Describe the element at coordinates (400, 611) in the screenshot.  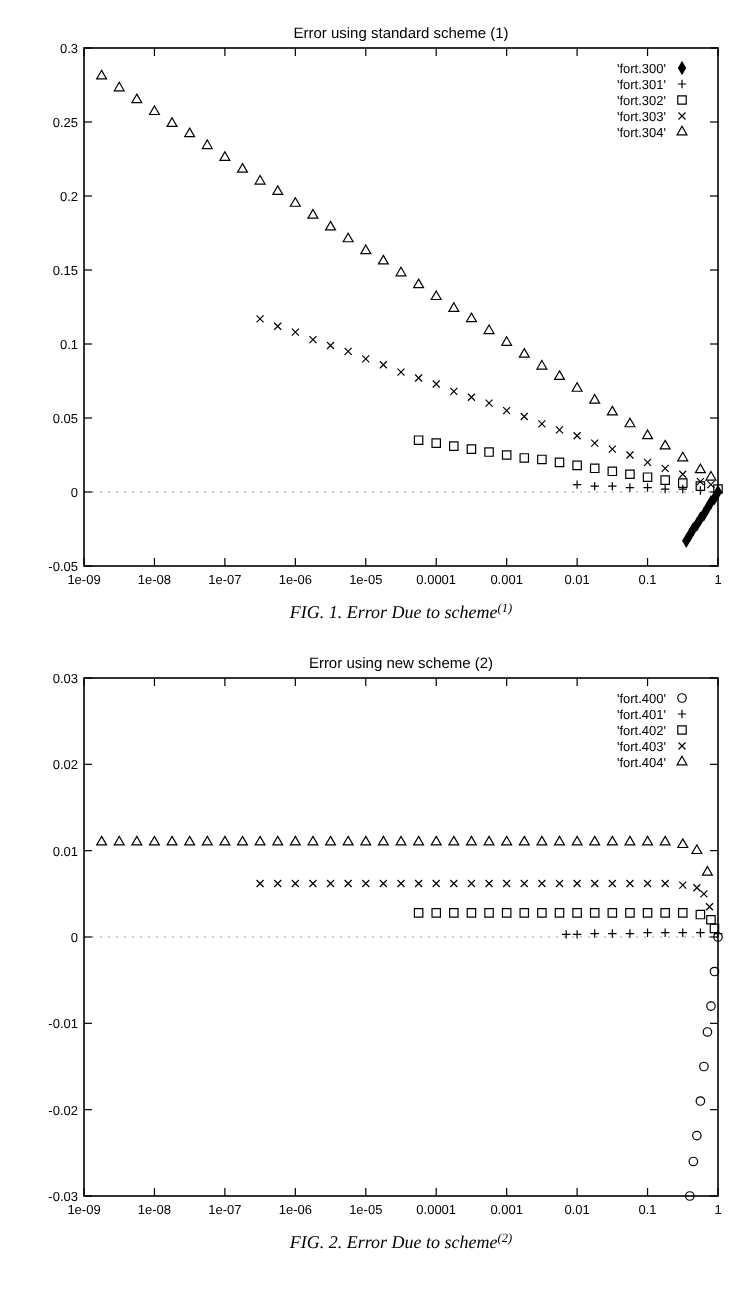
I see `caption: FIG. 1. Error Due to scheme$^{(1)}$` at that location.